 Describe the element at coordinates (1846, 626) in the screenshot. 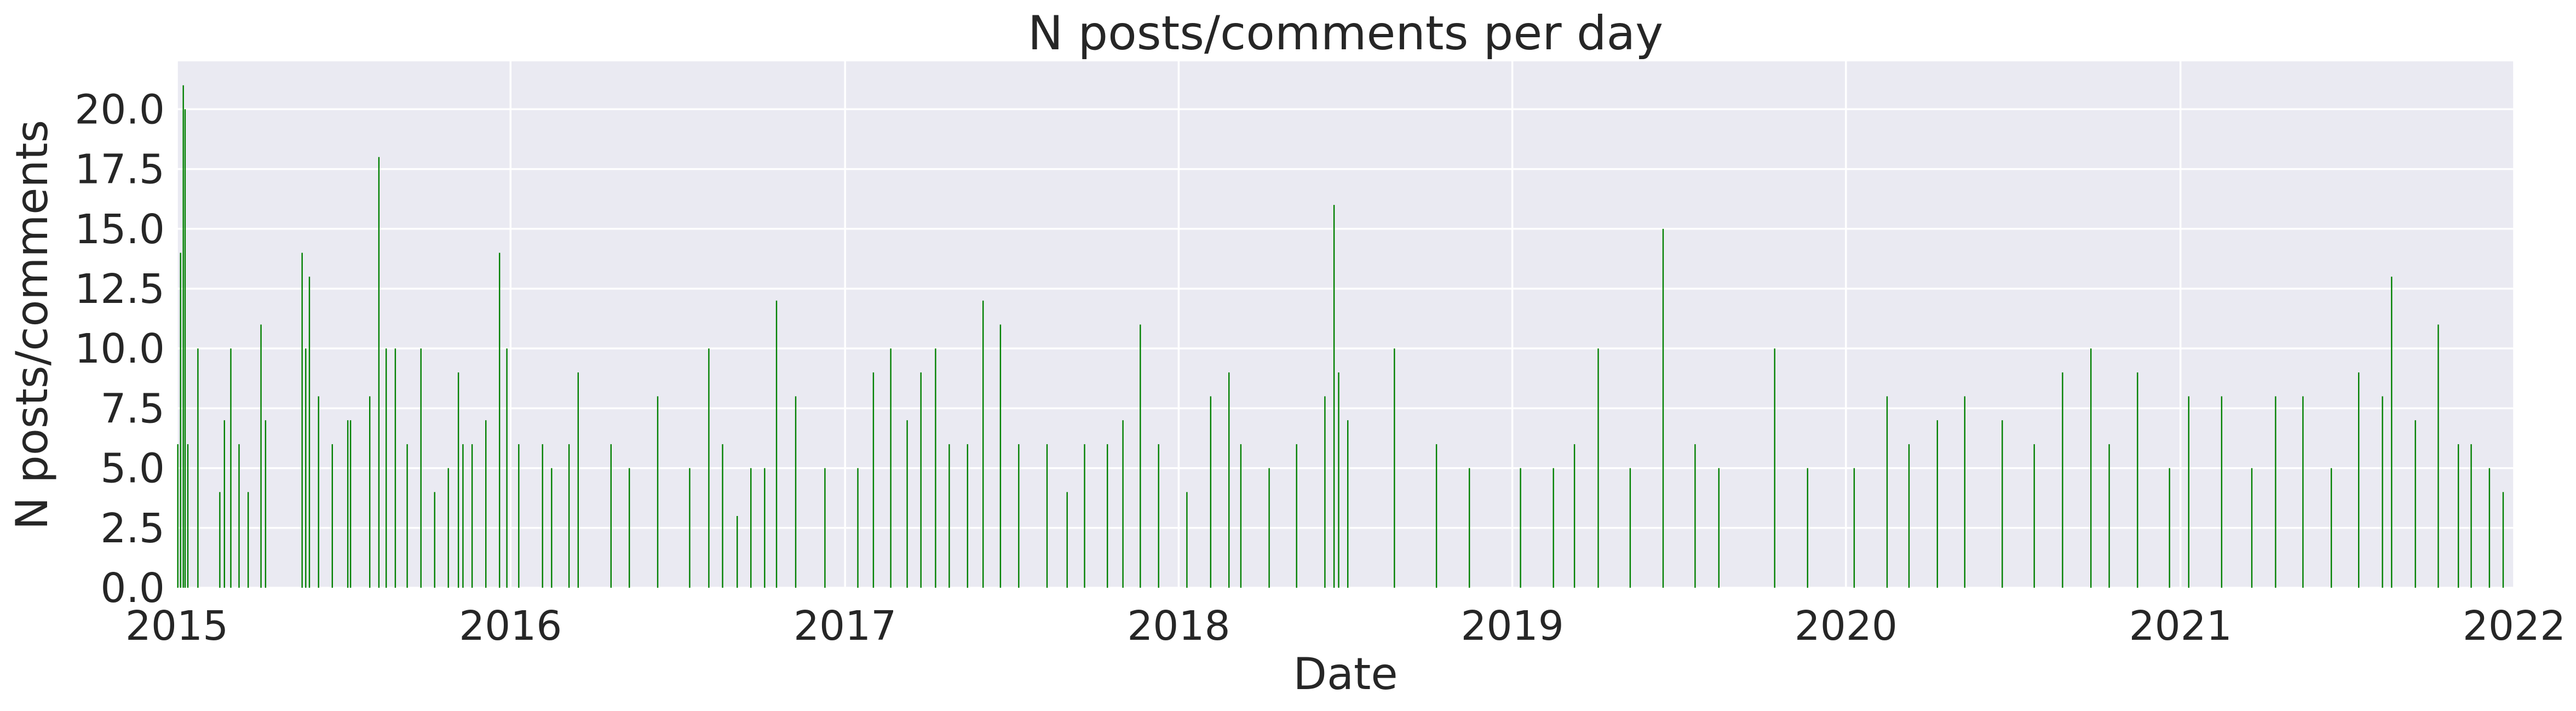

I see `x-tick-label: 2020` at that location.